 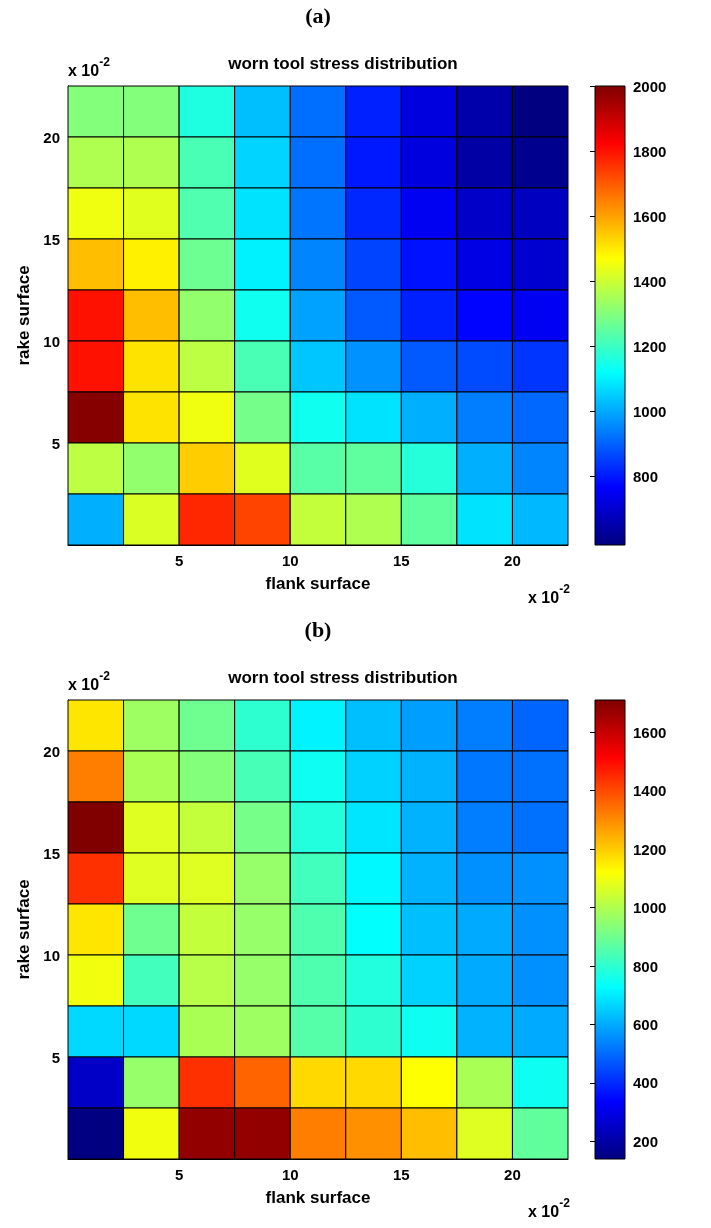 I want to click on color-bar-label: 200, so click(x=646, y=1141).